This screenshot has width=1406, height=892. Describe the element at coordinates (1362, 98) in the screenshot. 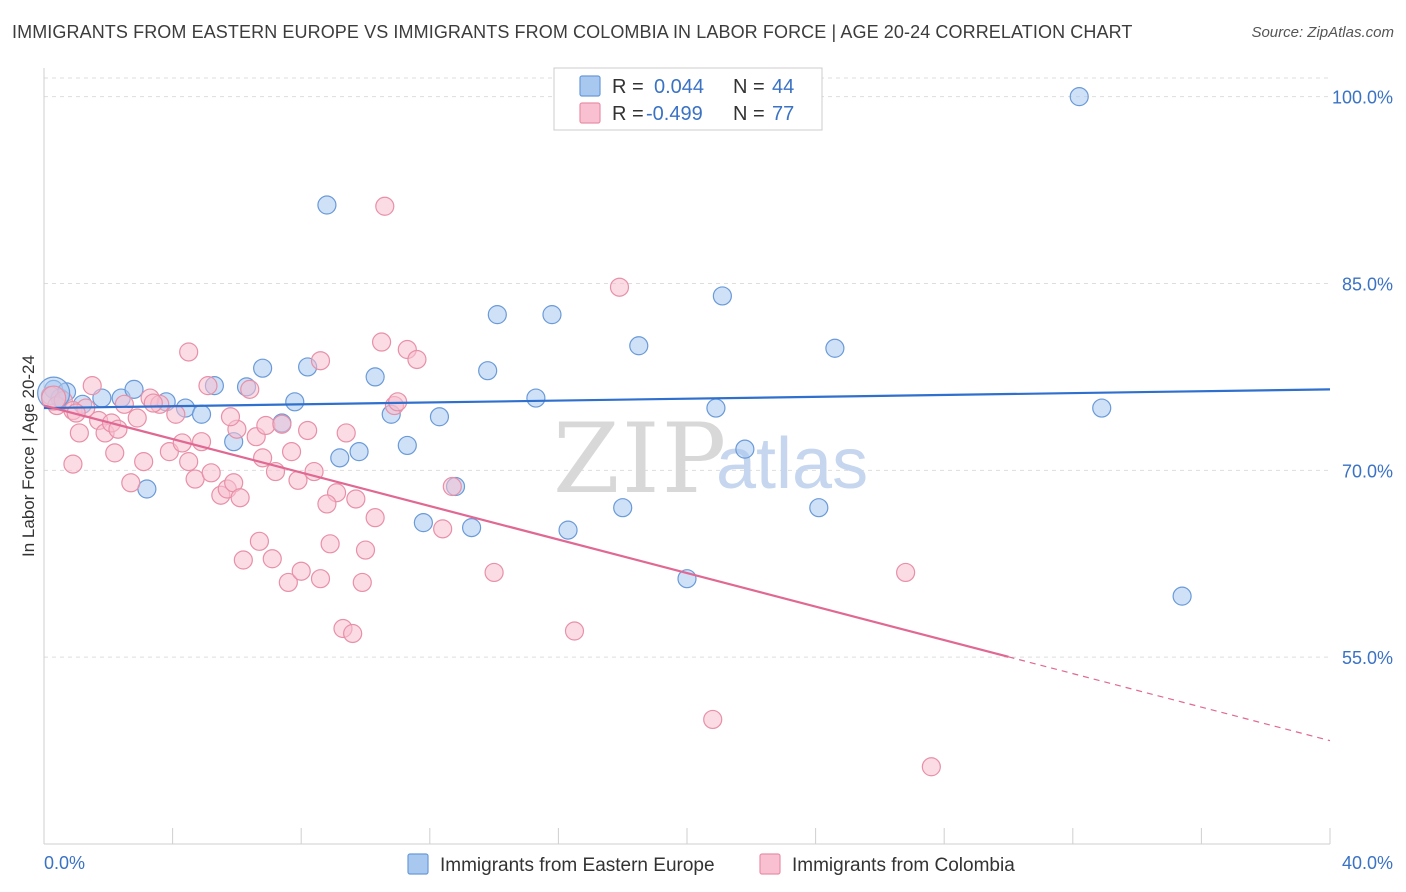

I see `y-tick-label: 100.0%` at that location.